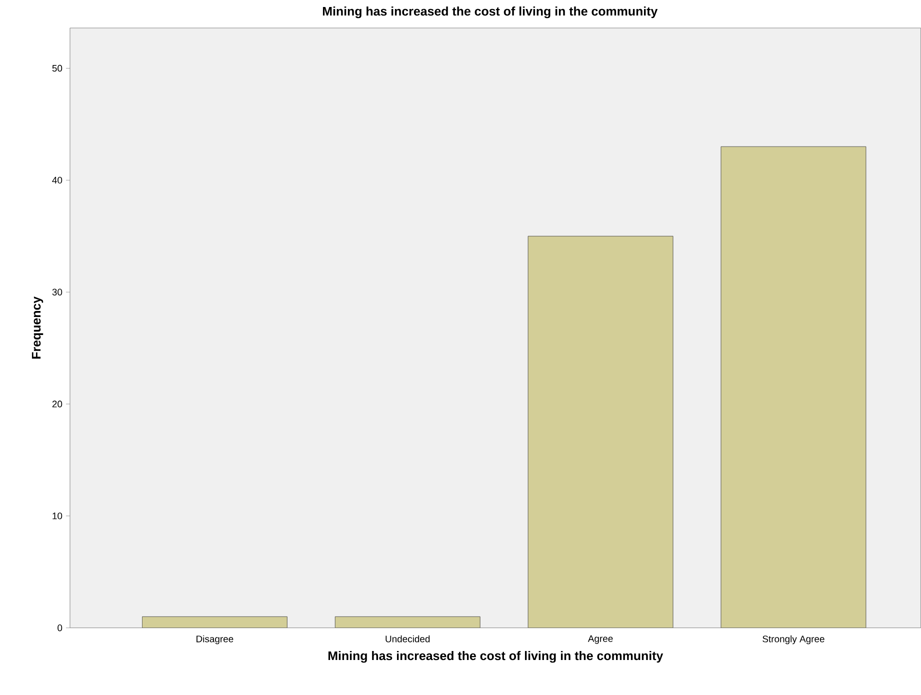 The width and height of the screenshot is (921, 695). Describe the element at coordinates (60, 628) in the screenshot. I see `y-tick-label: 0` at that location.